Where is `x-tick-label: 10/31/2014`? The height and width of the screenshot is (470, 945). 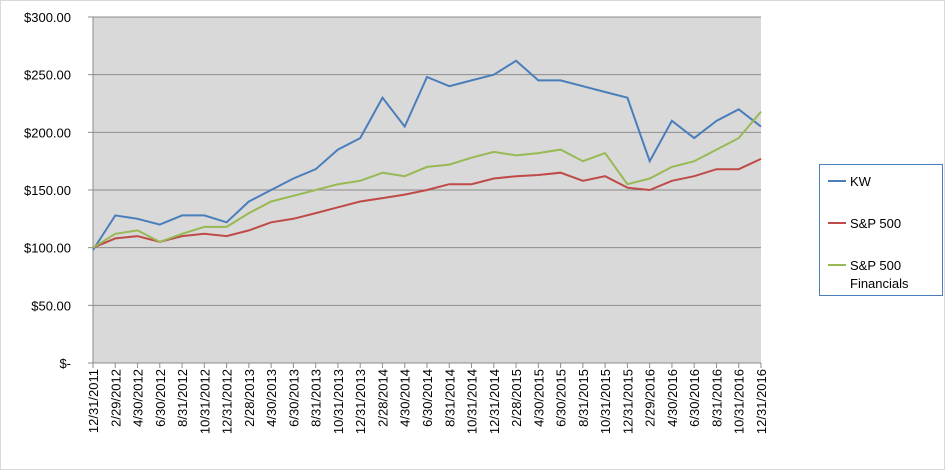 x-tick-label: 10/31/2014 is located at coordinates (472, 401).